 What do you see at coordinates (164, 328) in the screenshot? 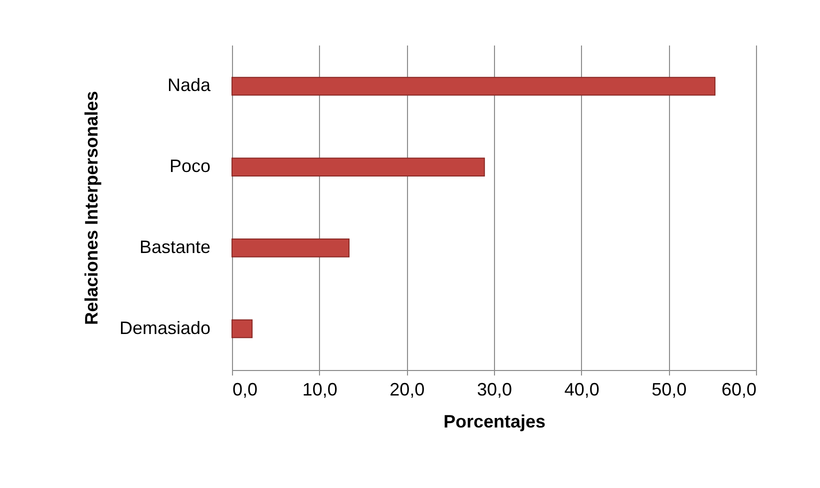
I see `y-tick-label: Demasiado` at bounding box center [164, 328].